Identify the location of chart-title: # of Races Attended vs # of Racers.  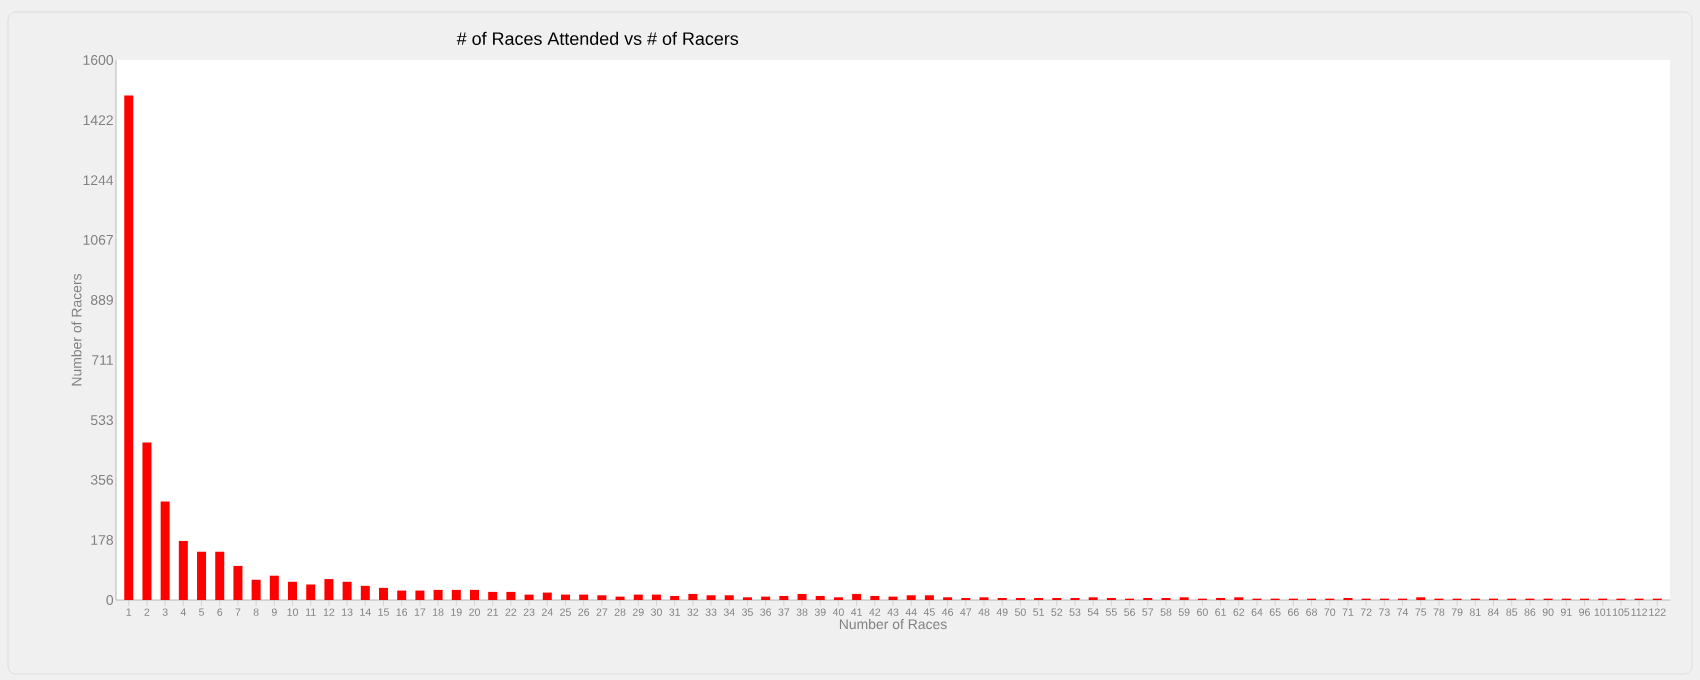
(597, 38).